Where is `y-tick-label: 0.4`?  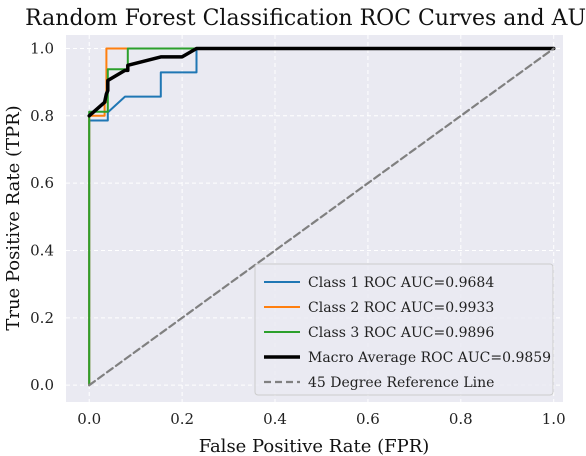
y-tick-label: 0.4 is located at coordinates (42, 250).